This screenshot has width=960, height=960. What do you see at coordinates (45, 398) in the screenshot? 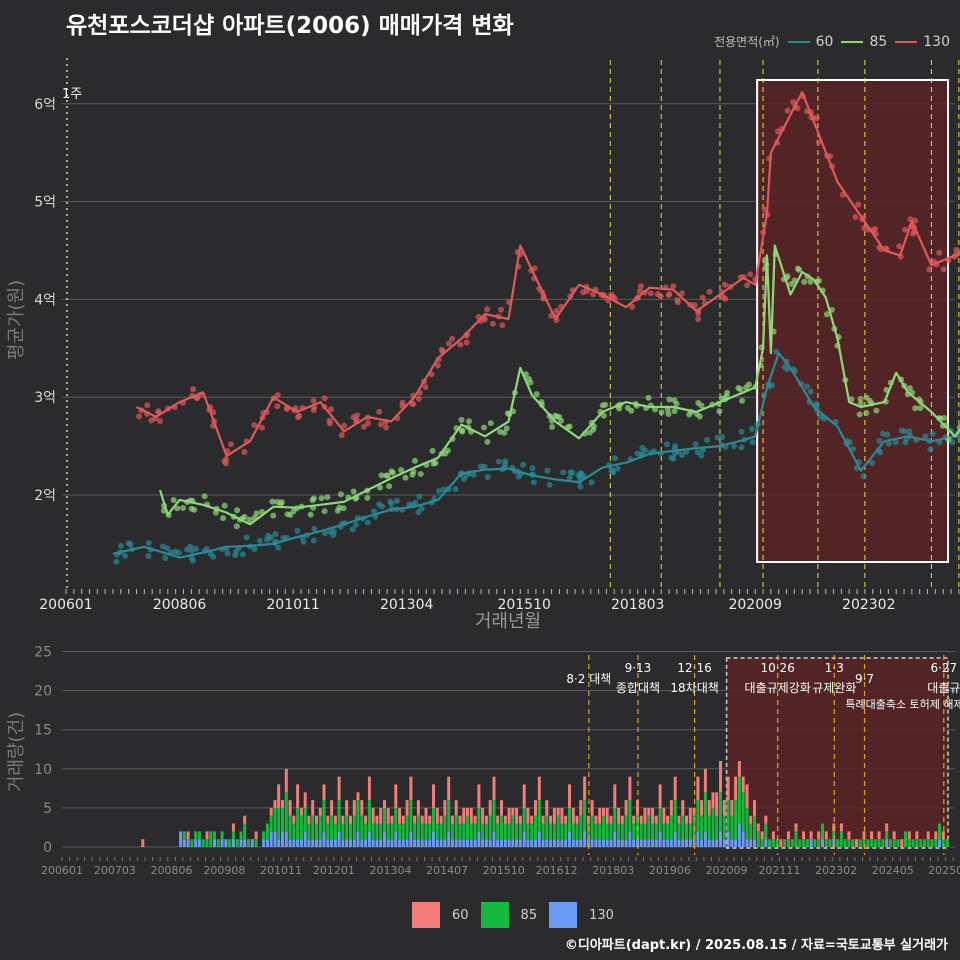
I see `price-y-tick: 3억` at bounding box center [45, 398].